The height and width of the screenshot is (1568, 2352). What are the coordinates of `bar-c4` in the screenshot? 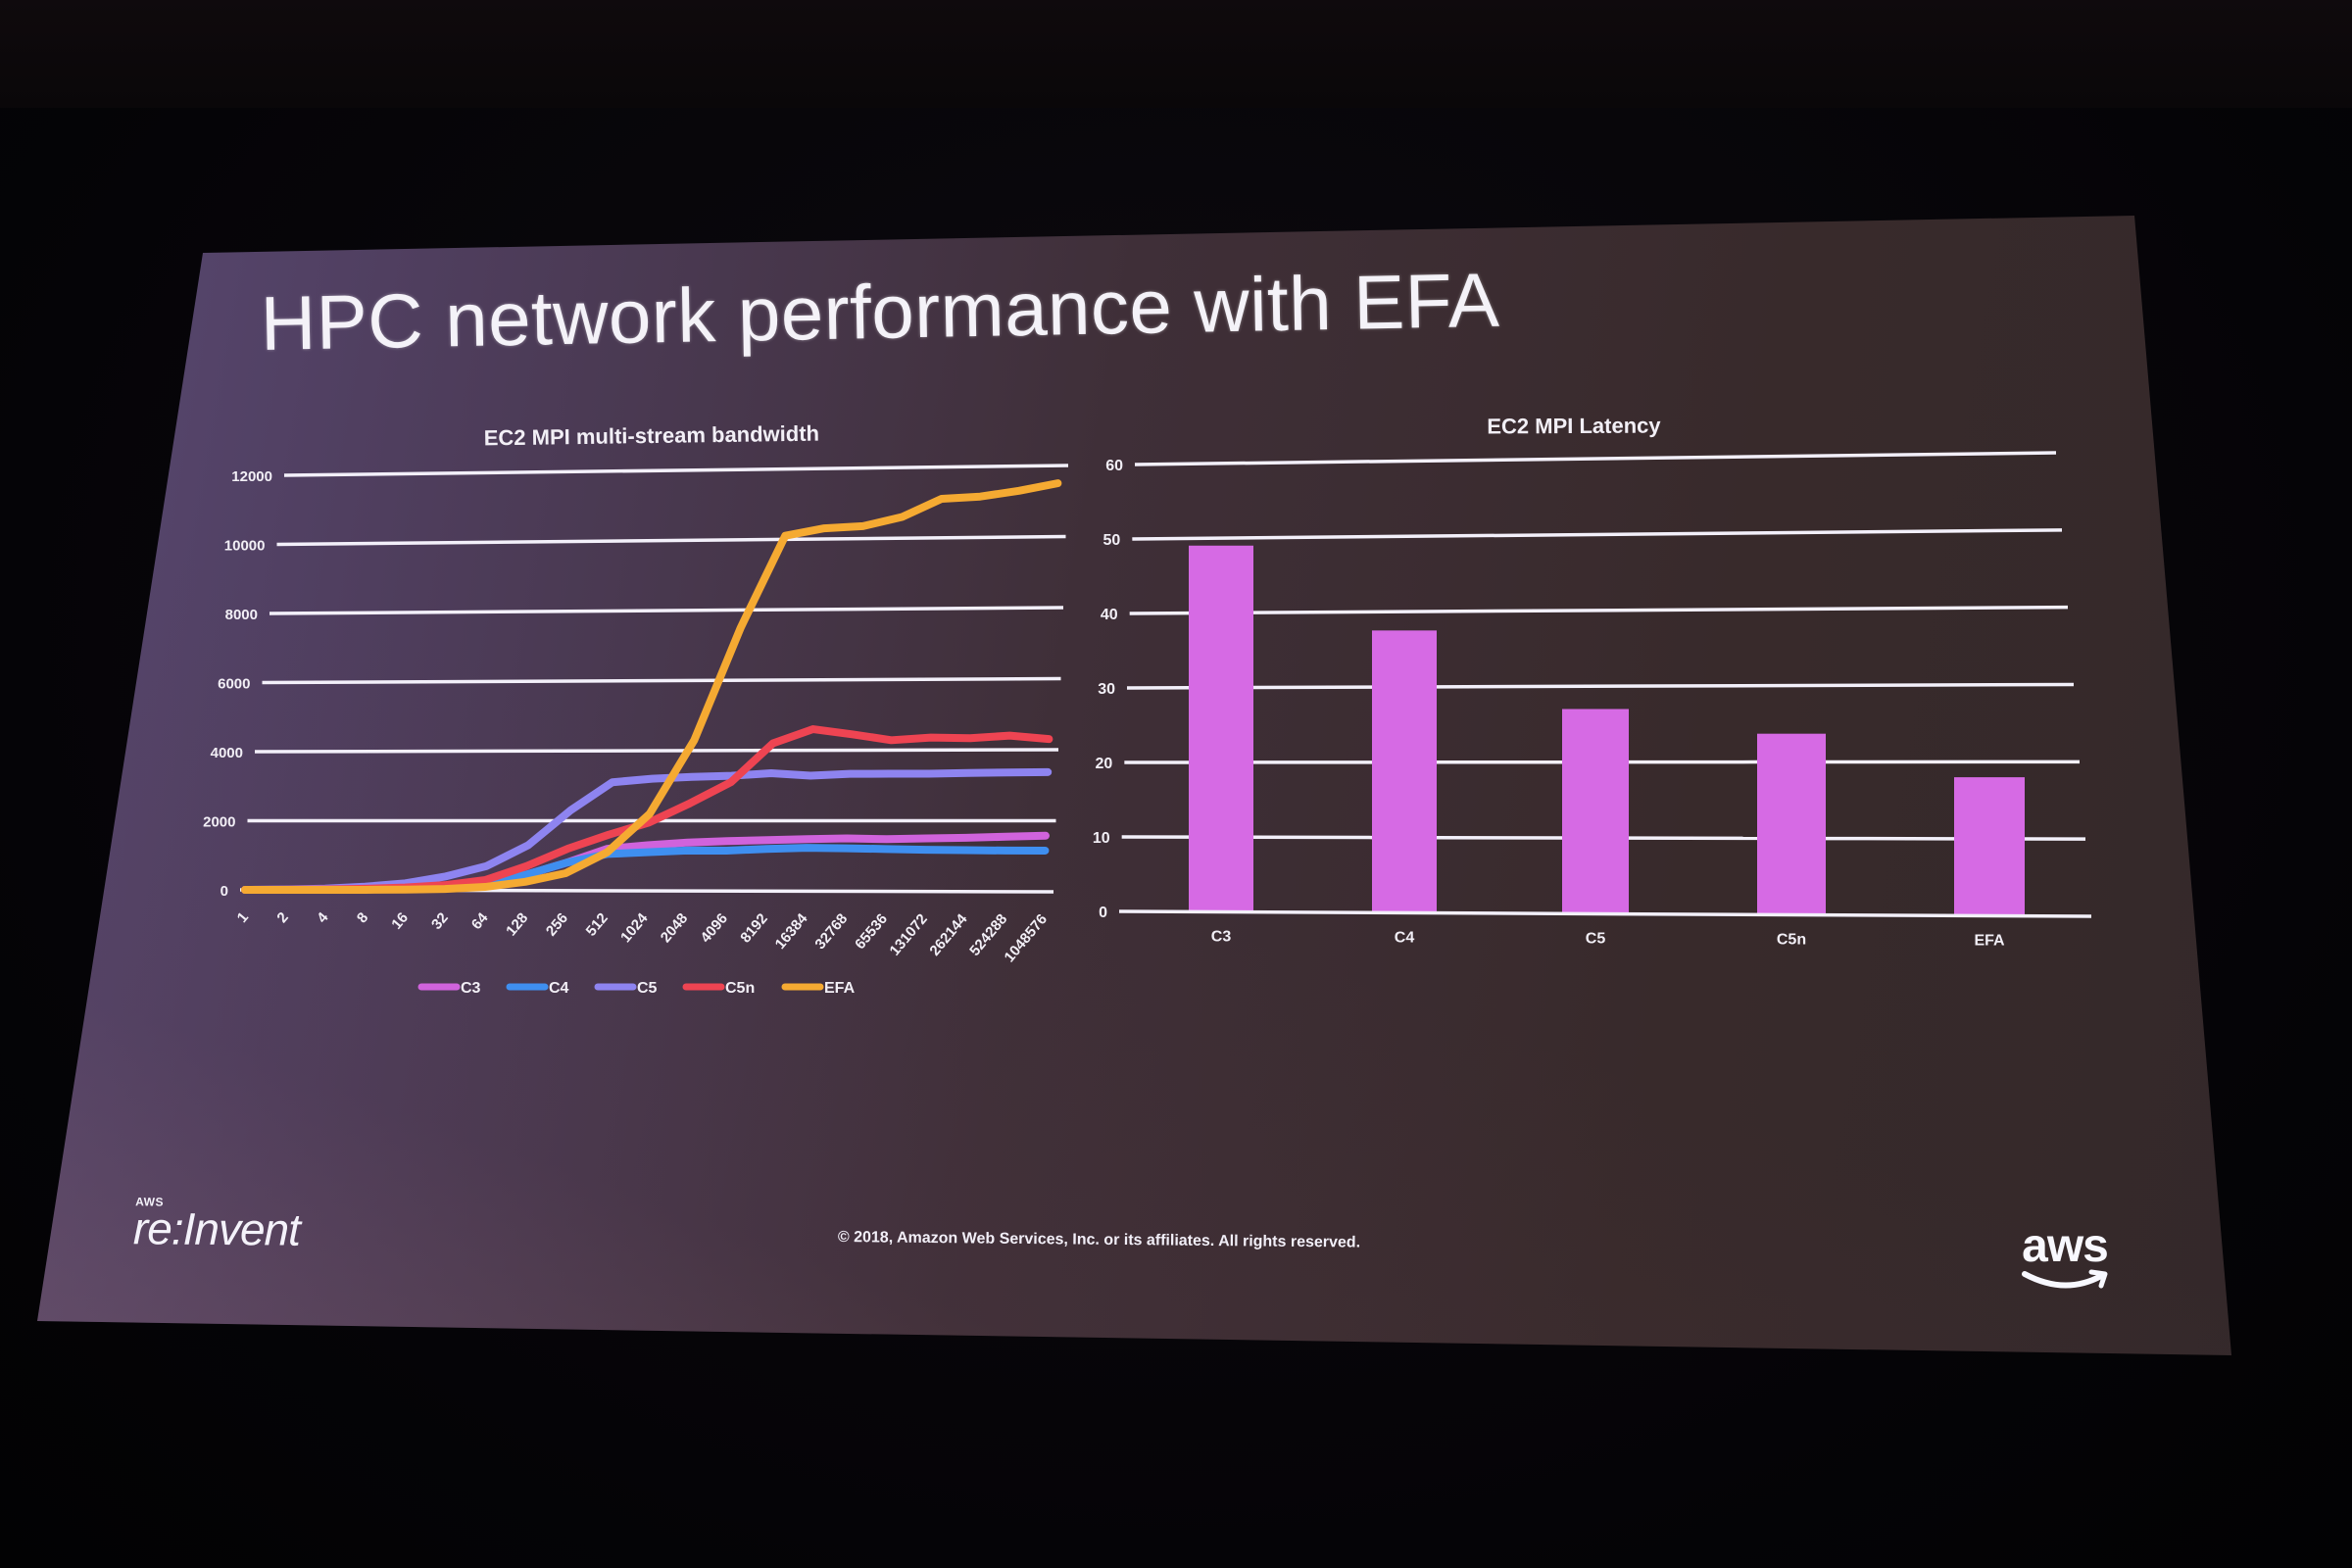 It's located at (1404, 771).